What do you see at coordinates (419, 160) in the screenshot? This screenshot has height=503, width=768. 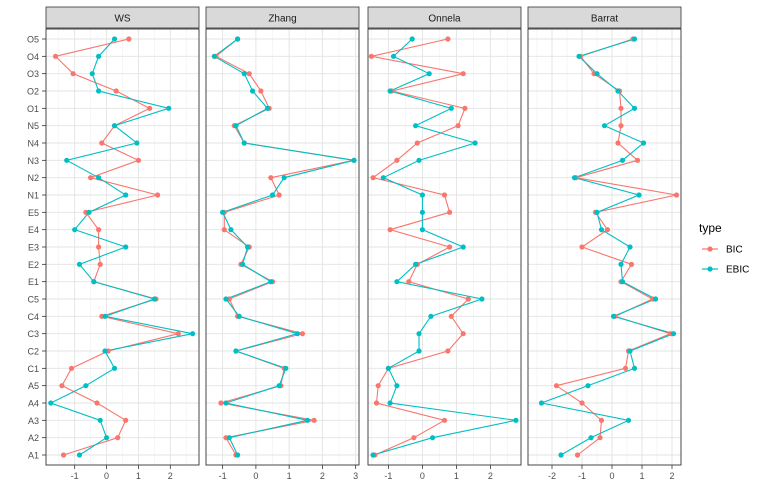 I see `point-ebic-N3` at bounding box center [419, 160].